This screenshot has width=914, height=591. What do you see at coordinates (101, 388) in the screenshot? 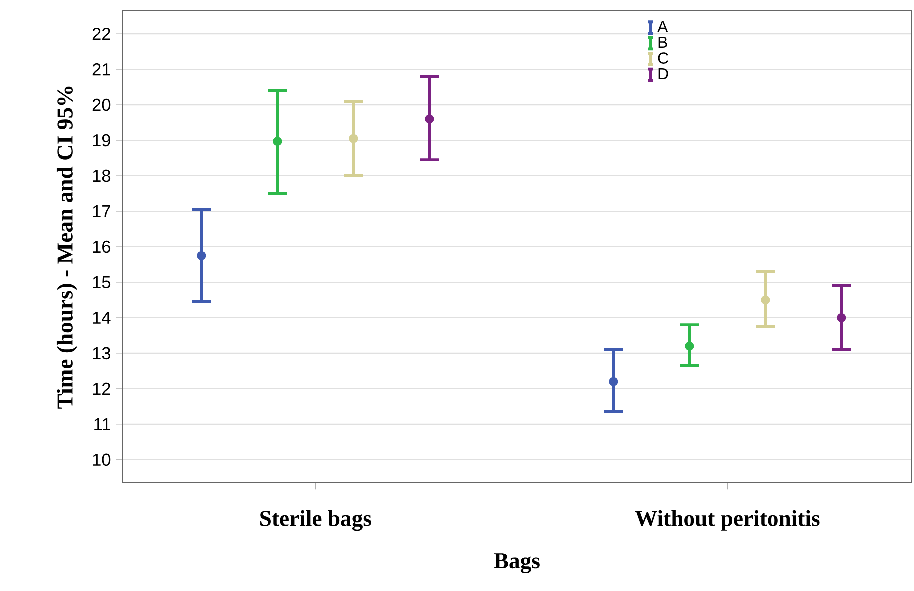
I see `y-tick-label: 12` at bounding box center [101, 388].